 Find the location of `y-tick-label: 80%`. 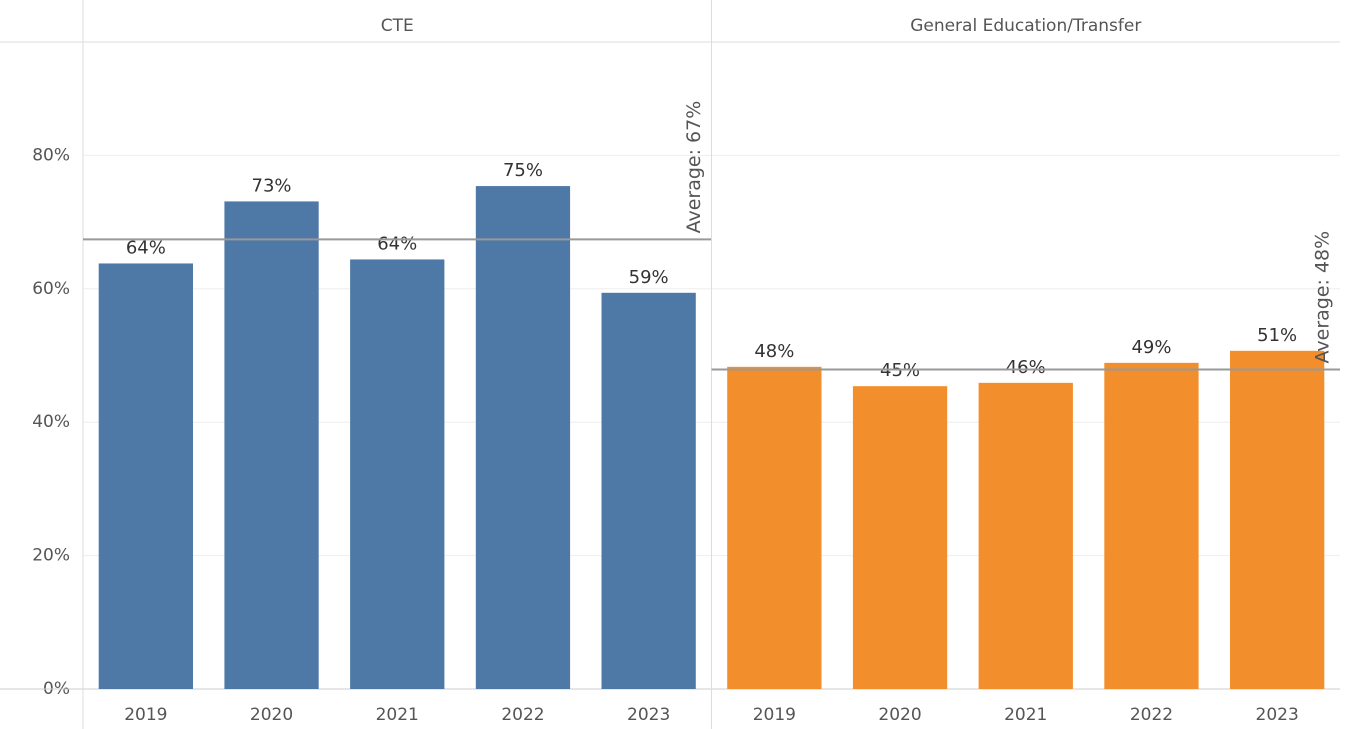

y-tick-label: 80% is located at coordinates (51, 155).